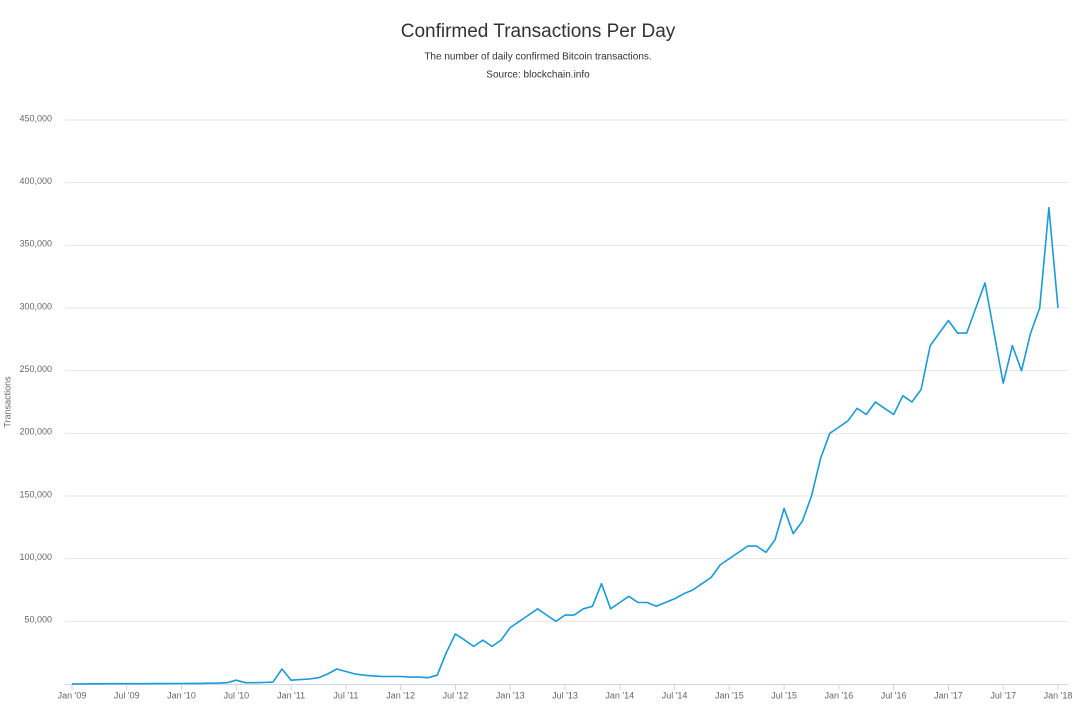 Image resolution: width=1080 pixels, height=718 pixels. I want to click on x-tick-label: Jul '12, so click(456, 695).